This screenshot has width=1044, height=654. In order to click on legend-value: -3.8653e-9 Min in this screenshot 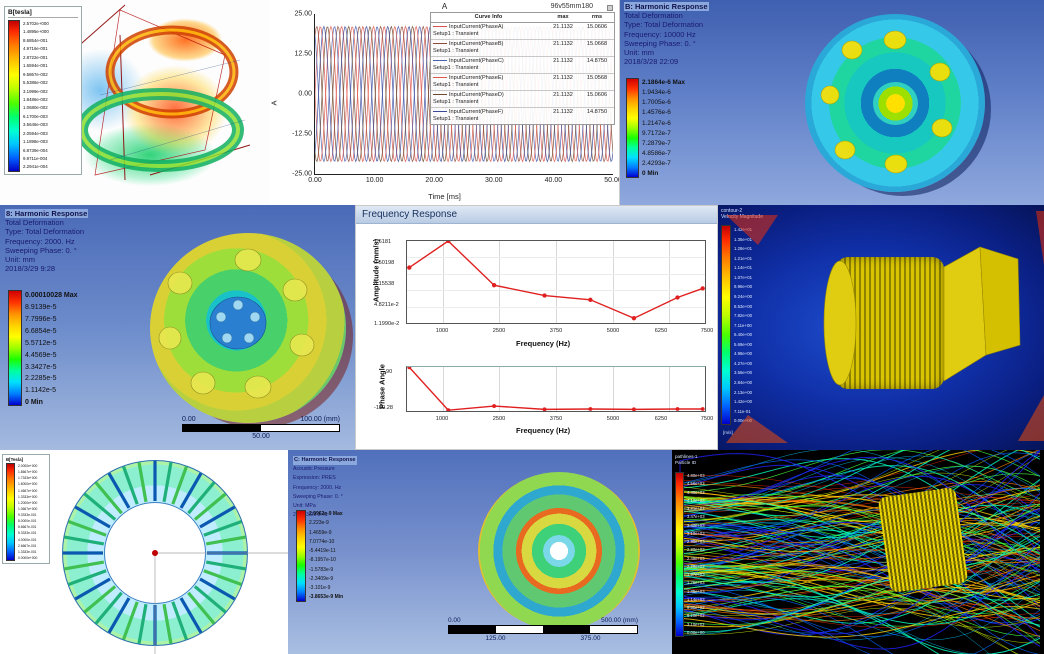, I will do `click(326, 597)`.